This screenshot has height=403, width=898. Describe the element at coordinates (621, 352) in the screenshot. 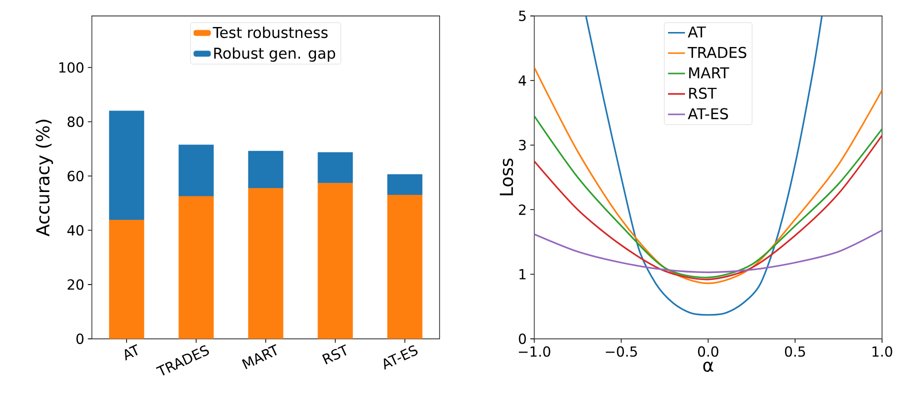

I see `x-tick-label: −0.5` at that location.